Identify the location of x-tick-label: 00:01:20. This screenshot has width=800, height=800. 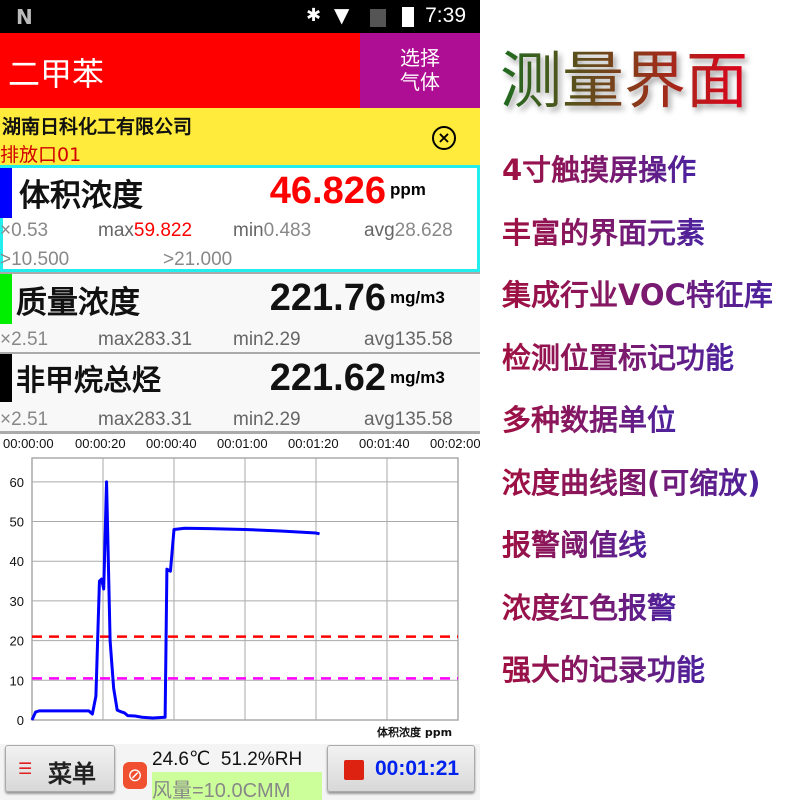
(313, 443).